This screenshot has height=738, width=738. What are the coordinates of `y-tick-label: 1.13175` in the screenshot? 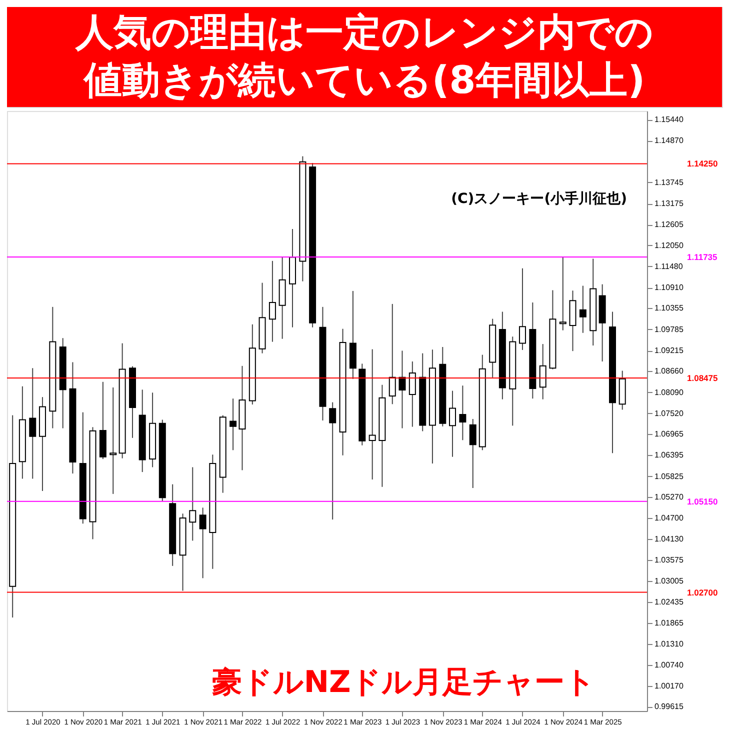 It's located at (669, 203).